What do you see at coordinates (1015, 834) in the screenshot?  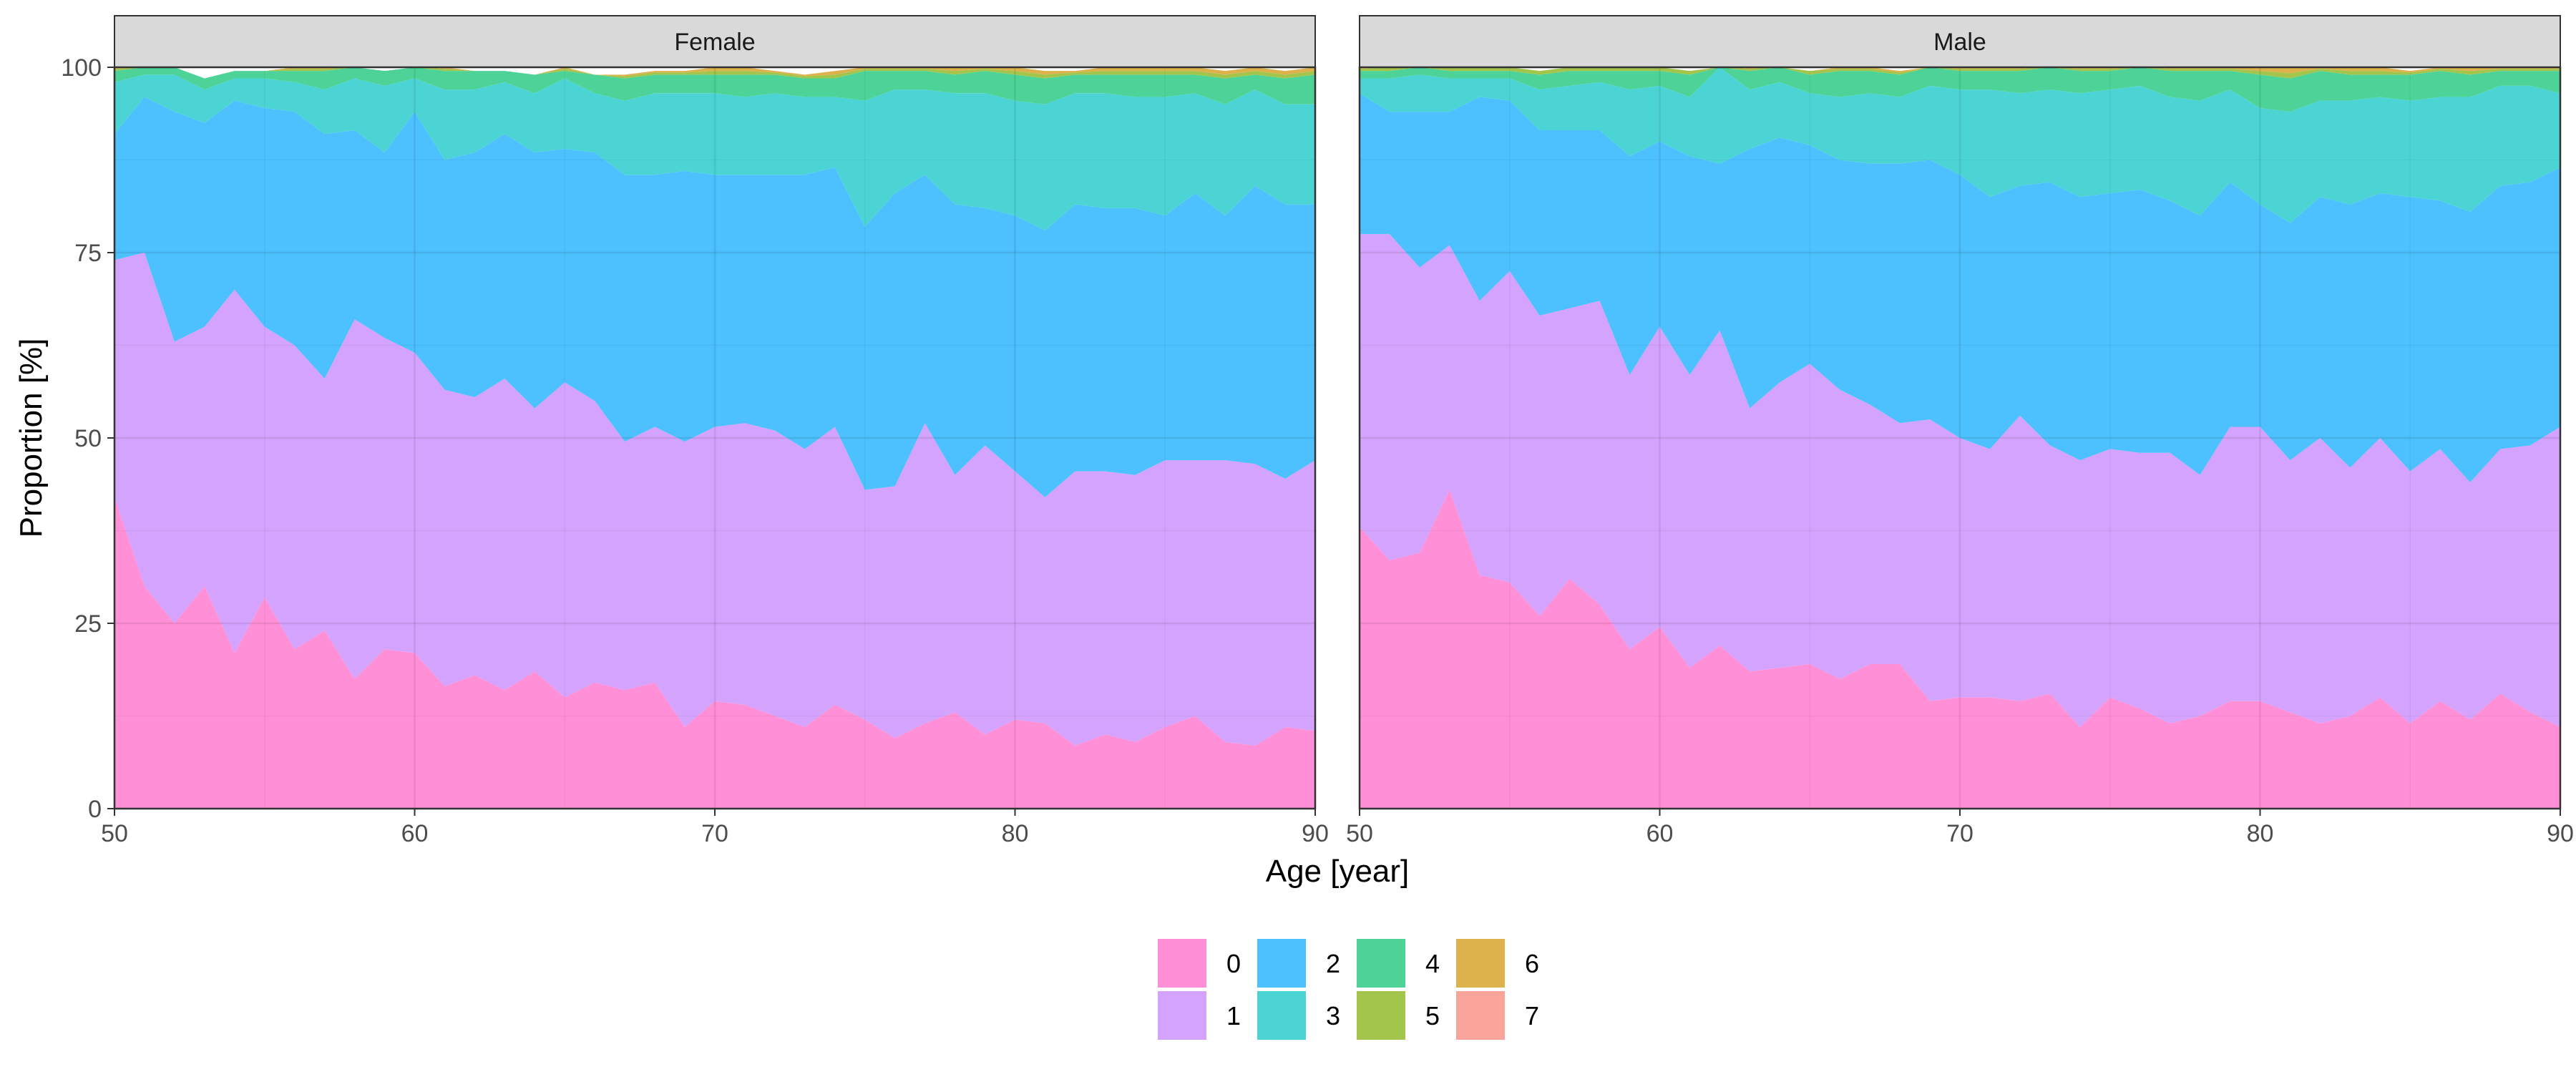 I see `x-tick-label-female: 80` at bounding box center [1015, 834].